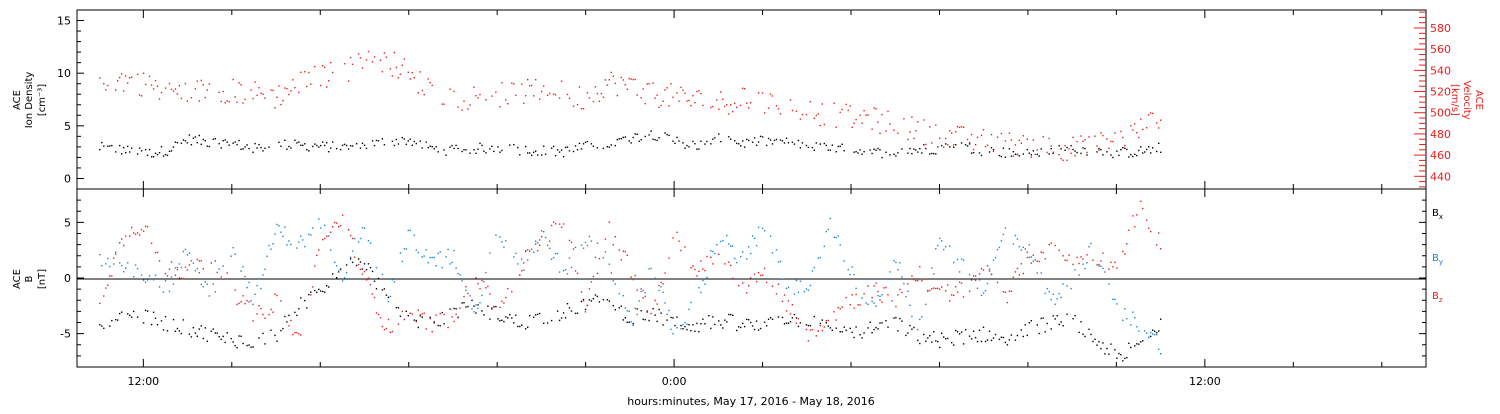  What do you see at coordinates (1466, 99) in the screenshot?
I see `top-right-ylabel-line2: Velocity` at bounding box center [1466, 99].